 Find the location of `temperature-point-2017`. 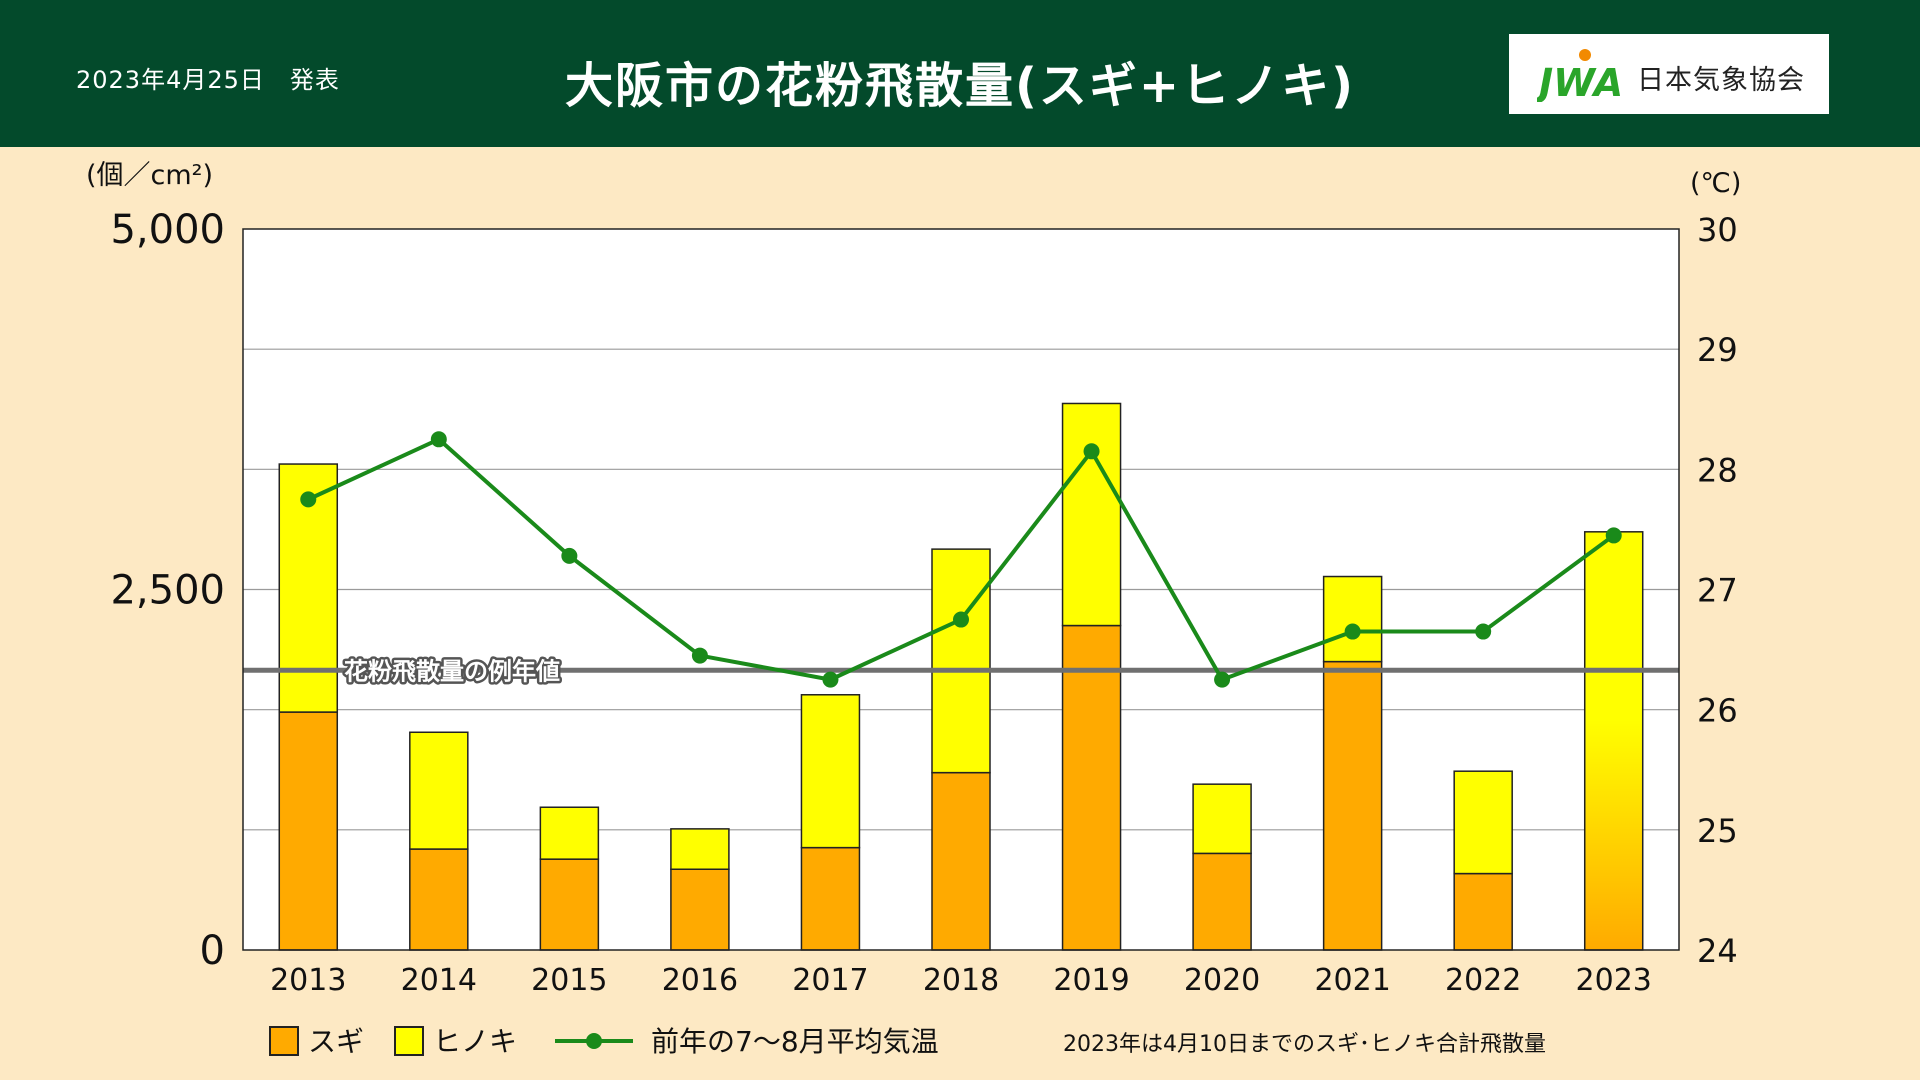

temperature-point-2017 is located at coordinates (830, 679).